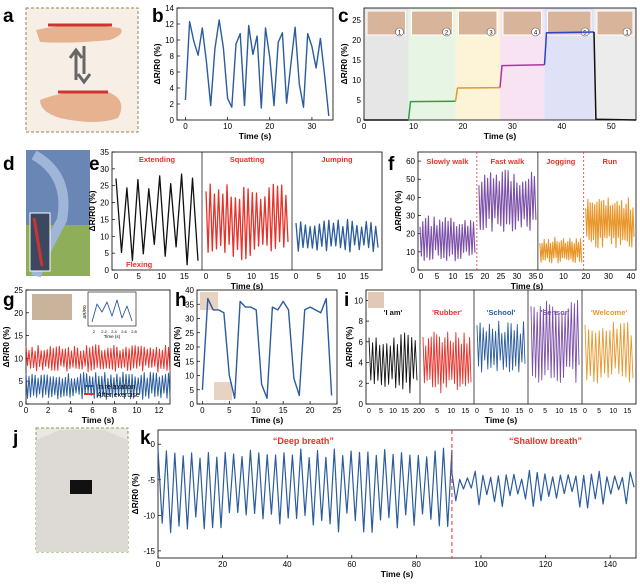 The image size is (640, 584). I want to click on panel-label-g: g, so click(9, 300).